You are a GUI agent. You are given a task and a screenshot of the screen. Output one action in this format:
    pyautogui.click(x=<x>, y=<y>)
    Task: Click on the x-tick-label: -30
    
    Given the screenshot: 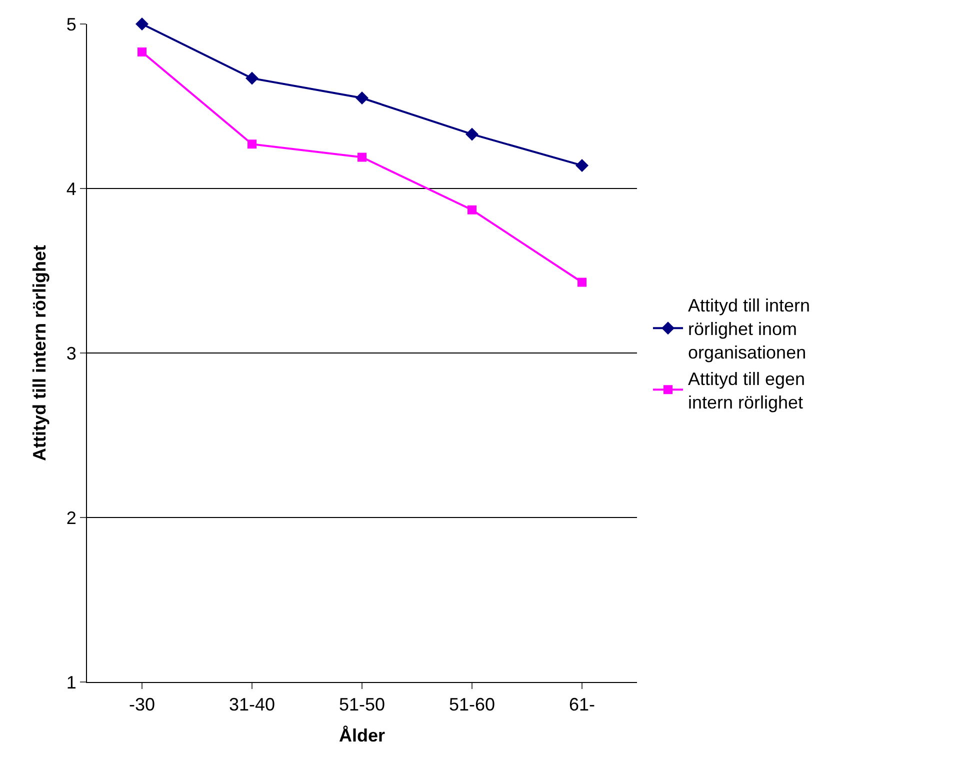 What is the action you would take?
    pyautogui.click(x=142, y=704)
    